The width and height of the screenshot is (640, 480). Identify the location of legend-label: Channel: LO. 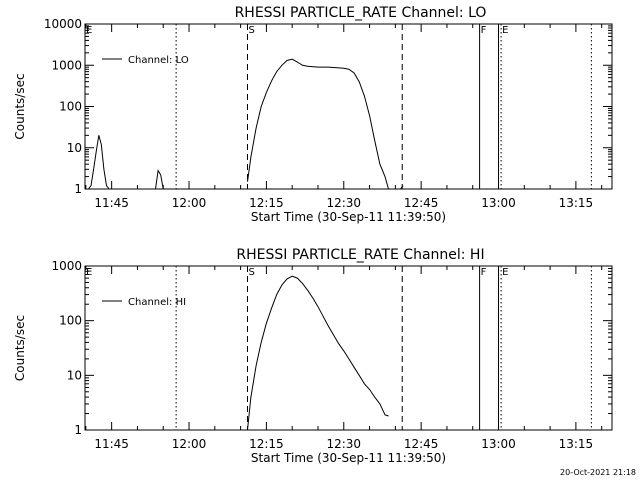
(158, 60).